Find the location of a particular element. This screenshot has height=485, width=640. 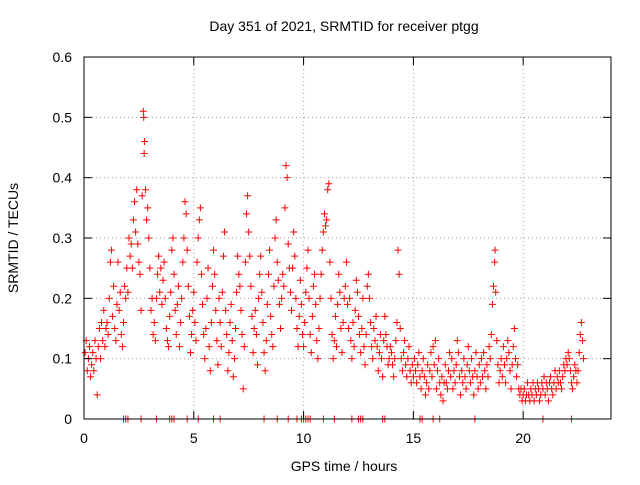

y-tick-label: 0 is located at coordinates (68, 419).